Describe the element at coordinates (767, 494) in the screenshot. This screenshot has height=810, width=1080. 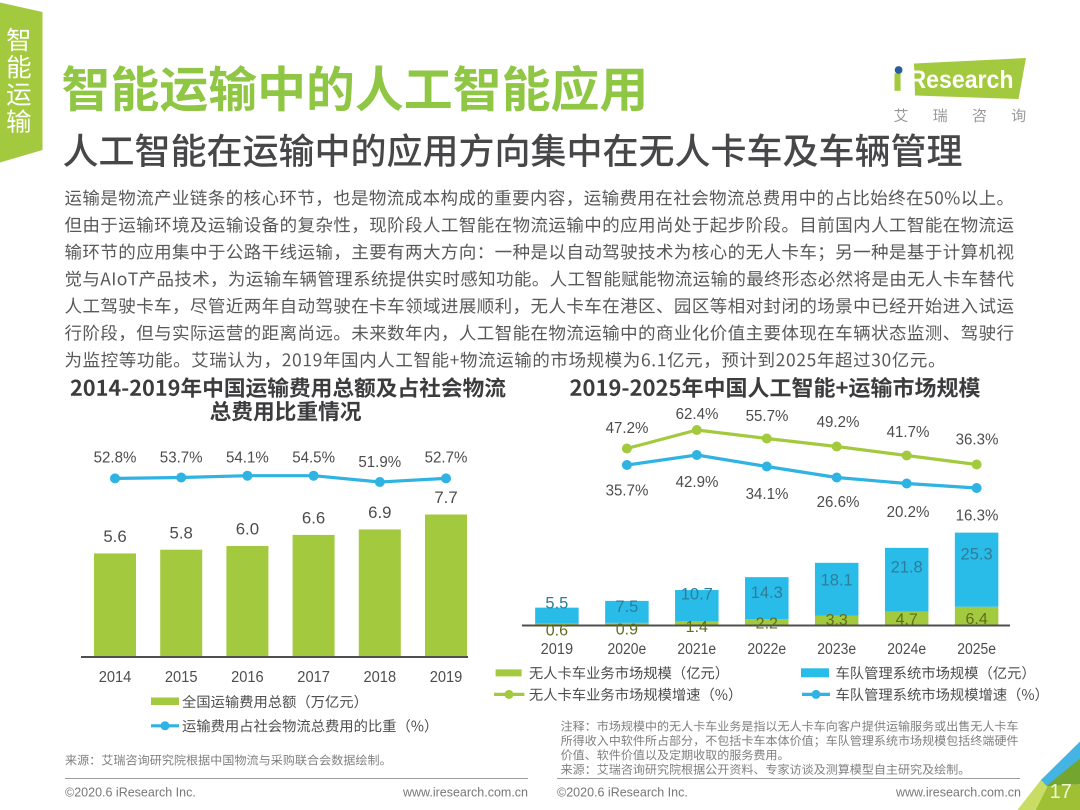
I see `svg-text: 34.1%` at that location.